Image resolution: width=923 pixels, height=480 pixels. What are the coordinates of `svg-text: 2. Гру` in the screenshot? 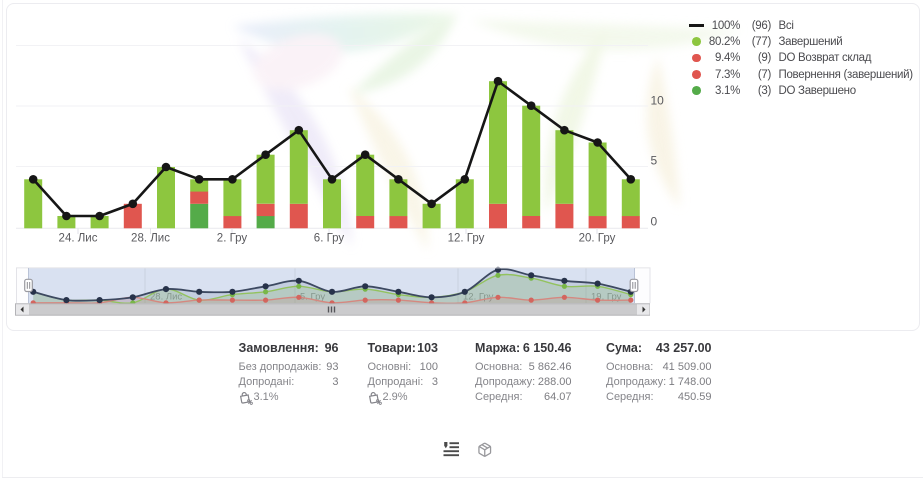 It's located at (232, 239).